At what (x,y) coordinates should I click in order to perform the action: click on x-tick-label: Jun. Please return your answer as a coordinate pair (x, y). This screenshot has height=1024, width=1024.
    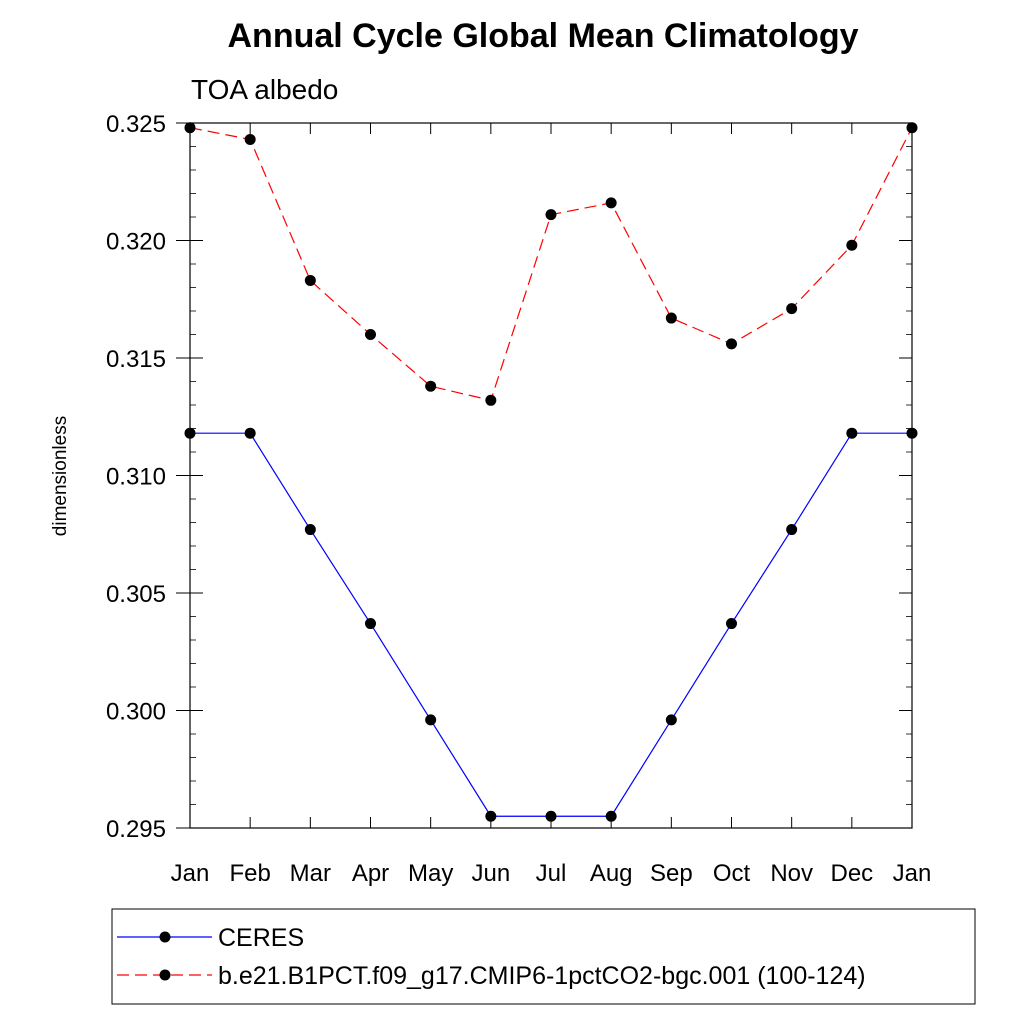
    Looking at the image, I should click on (490, 873).